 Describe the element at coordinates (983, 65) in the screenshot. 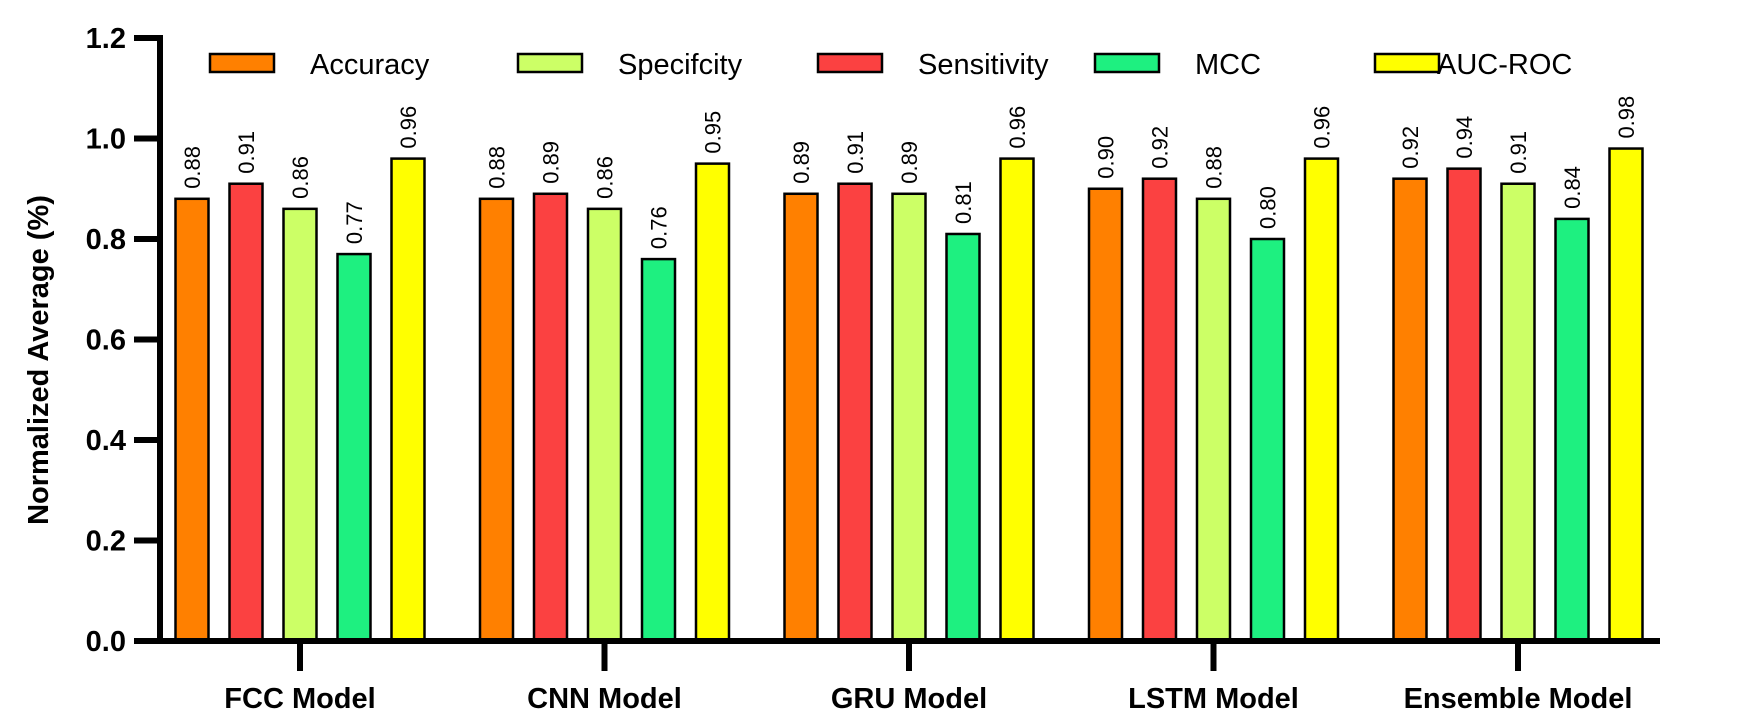

I see `legend-label-sensitivity: Sensitivity` at that location.